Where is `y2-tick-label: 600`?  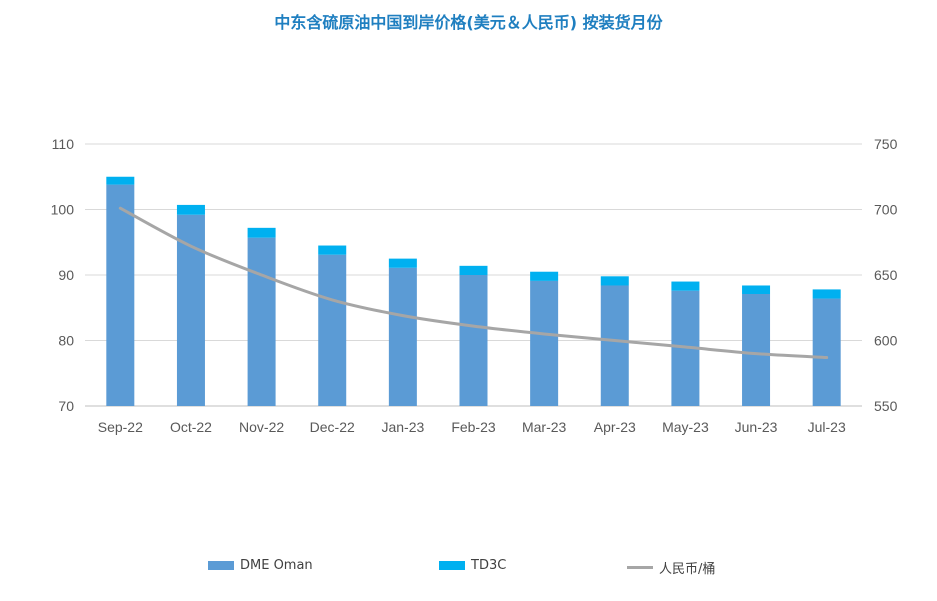 y2-tick-label: 600 is located at coordinates (886, 341).